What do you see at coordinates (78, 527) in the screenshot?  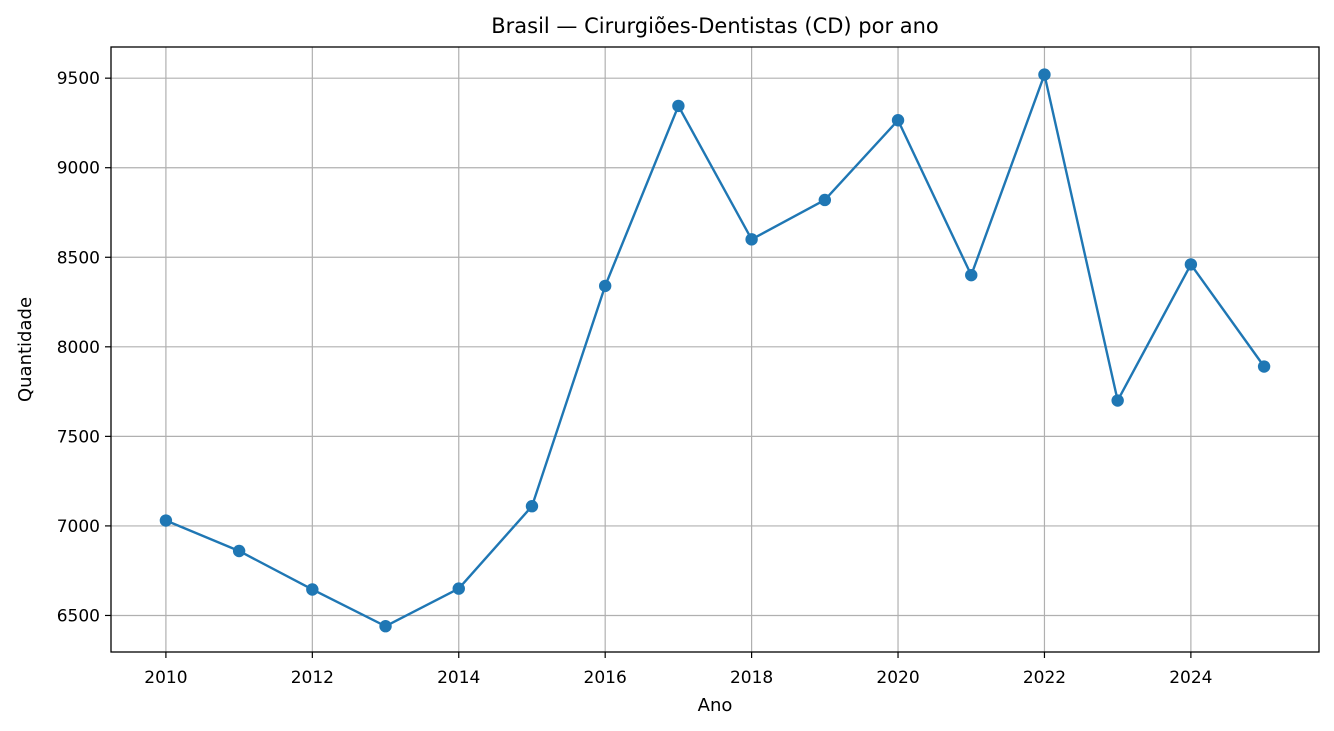 I see `y-tick-label: 7000` at bounding box center [78, 527].